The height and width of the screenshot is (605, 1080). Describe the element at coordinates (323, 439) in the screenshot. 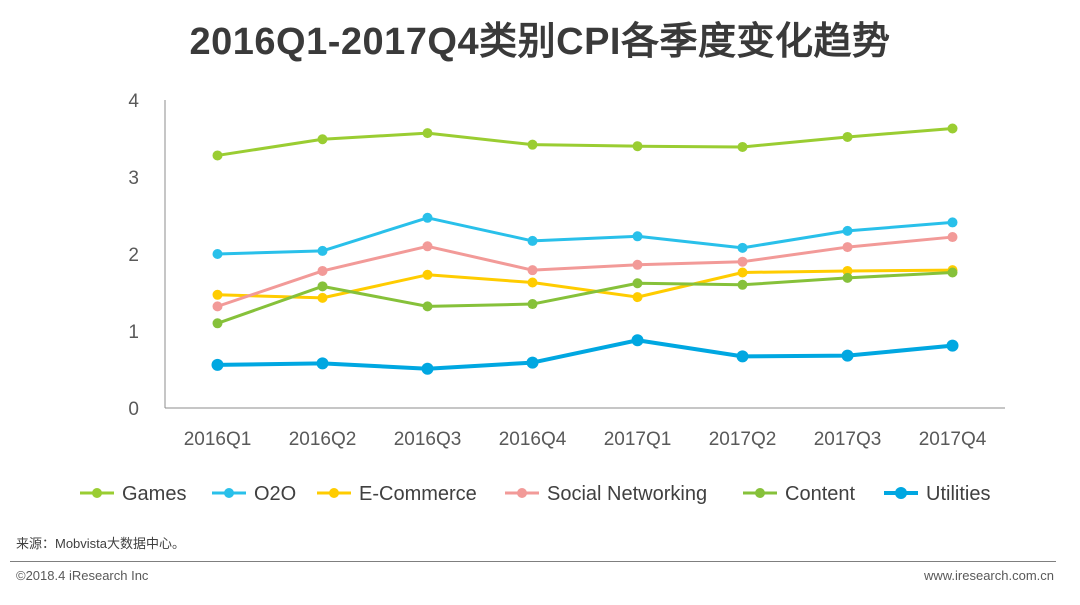

I see `x-tick-label: 2016Q2` at that location.